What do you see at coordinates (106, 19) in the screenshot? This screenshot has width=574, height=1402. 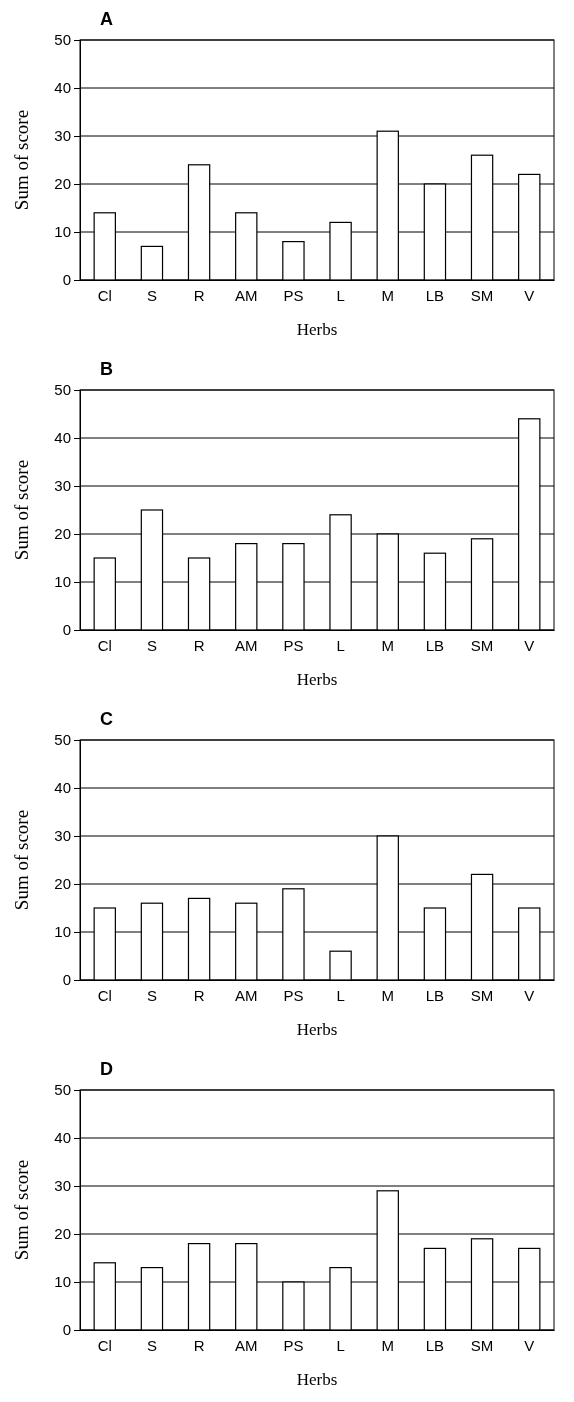 I see `chart-title: A` at bounding box center [106, 19].